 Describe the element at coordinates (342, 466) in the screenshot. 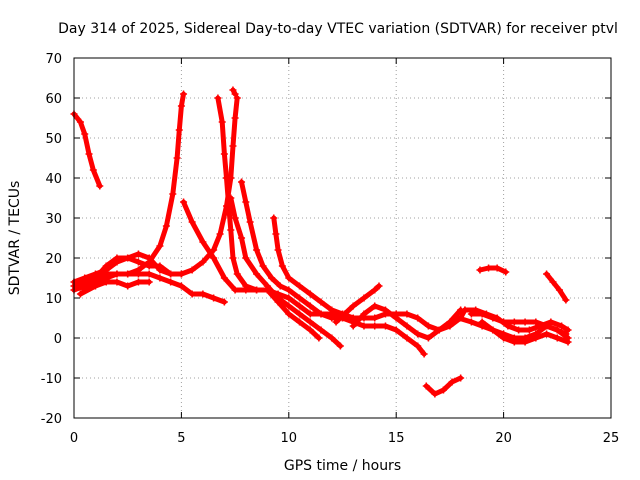

I see `x-axis-label: GPS time / hours` at that location.